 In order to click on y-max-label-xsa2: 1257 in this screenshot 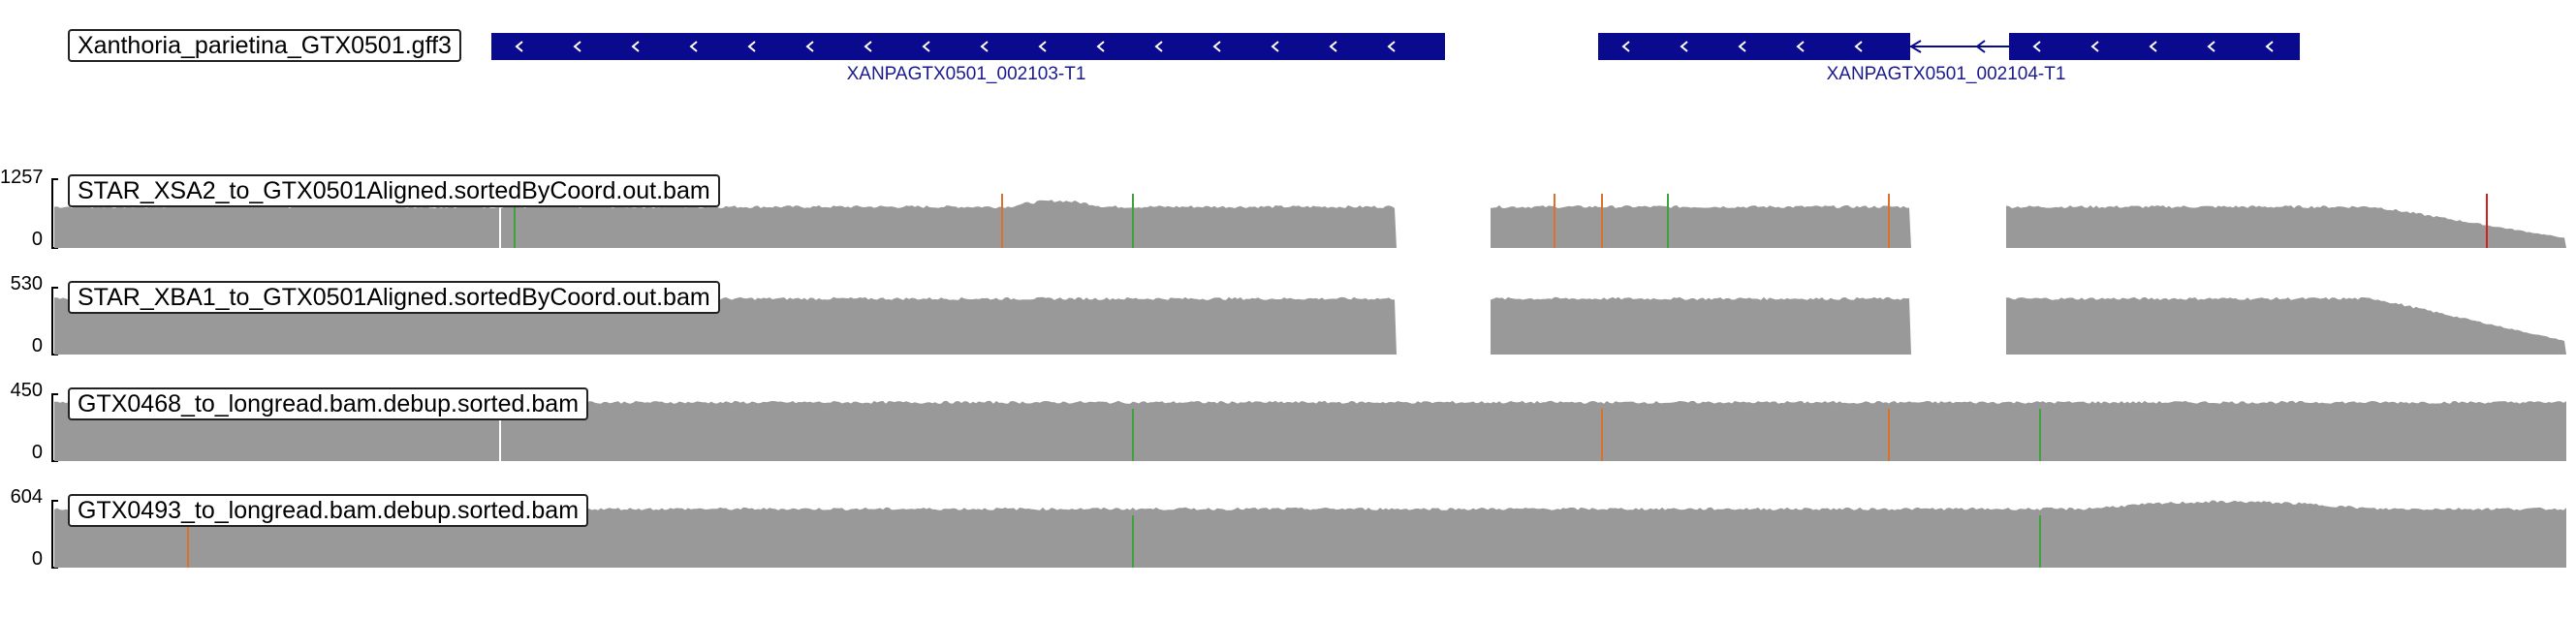, I will do `click(22, 177)`.